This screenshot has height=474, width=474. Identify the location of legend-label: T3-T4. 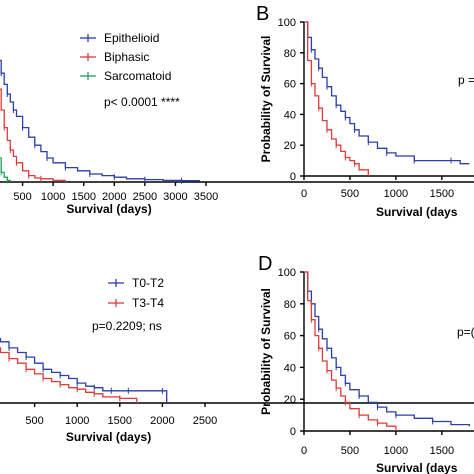
(148, 303).